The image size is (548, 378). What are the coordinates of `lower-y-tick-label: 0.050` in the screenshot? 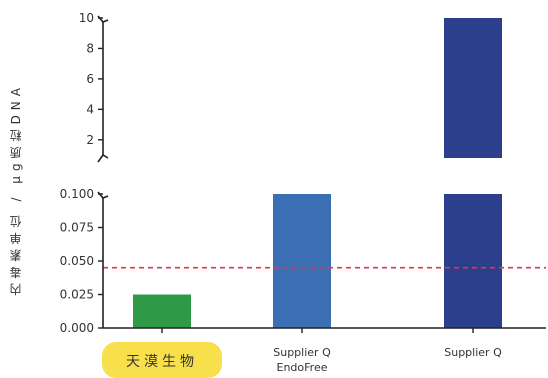 It's located at (77, 261).